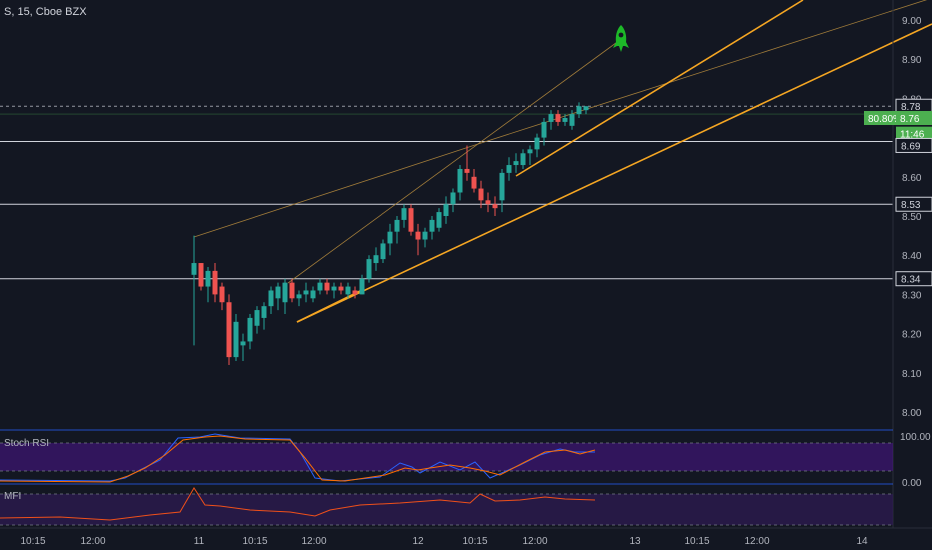 The width and height of the screenshot is (932, 550). Describe the element at coordinates (446, 457) in the screenshot. I see `stoch-band` at that location.